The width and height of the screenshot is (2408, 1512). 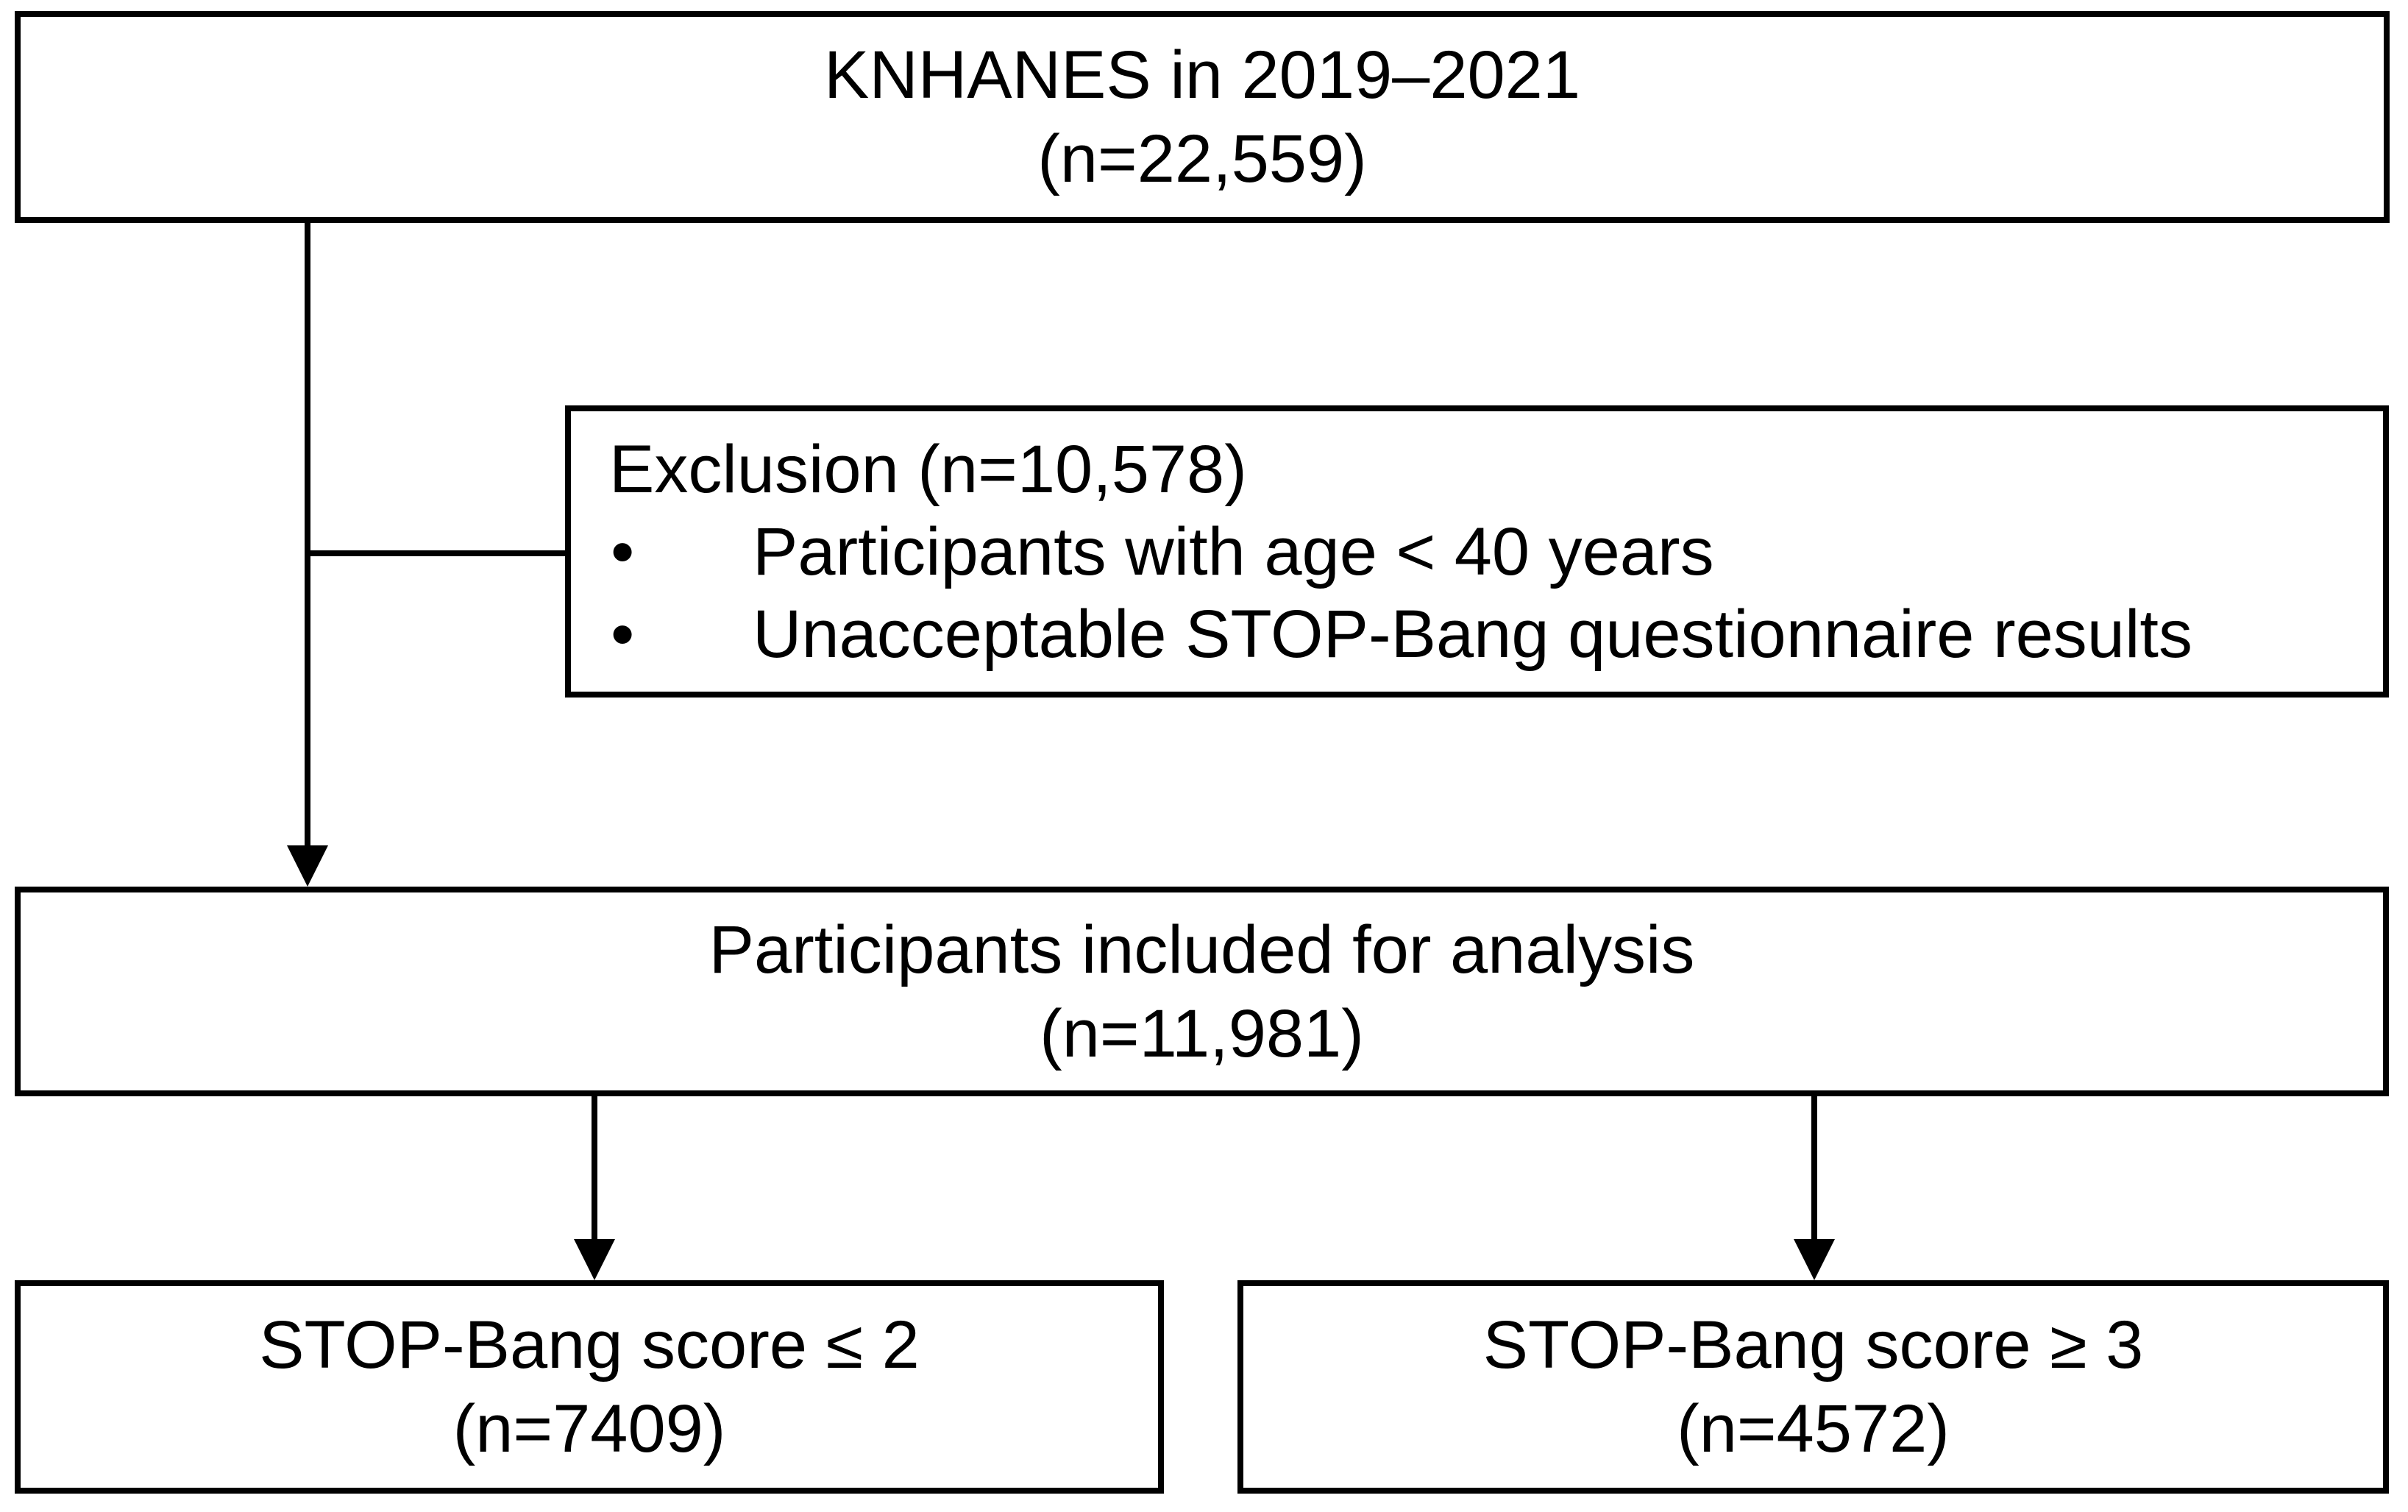 I want to click on included-n: (n=11,981), so click(x=1202, y=1033).